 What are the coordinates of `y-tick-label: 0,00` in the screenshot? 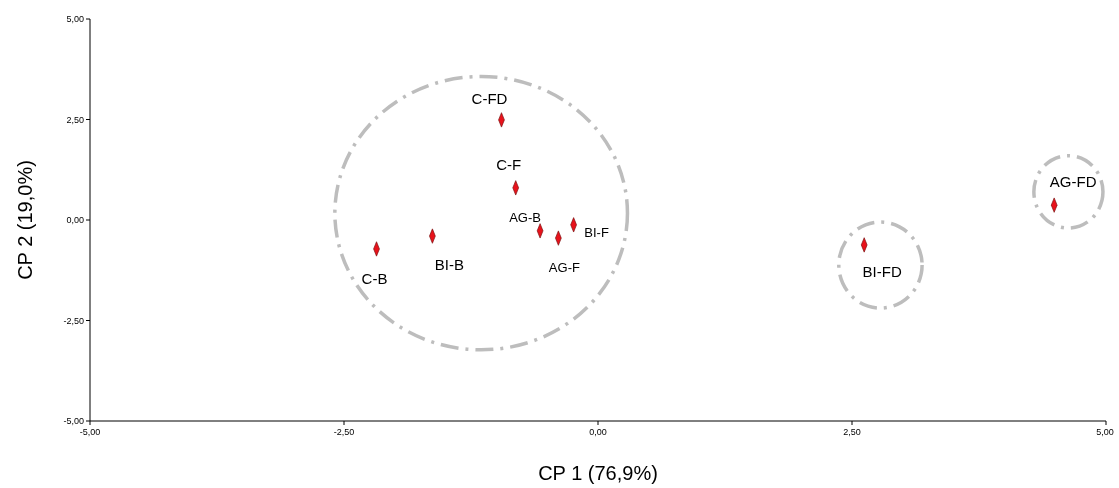 It's located at (75, 220).